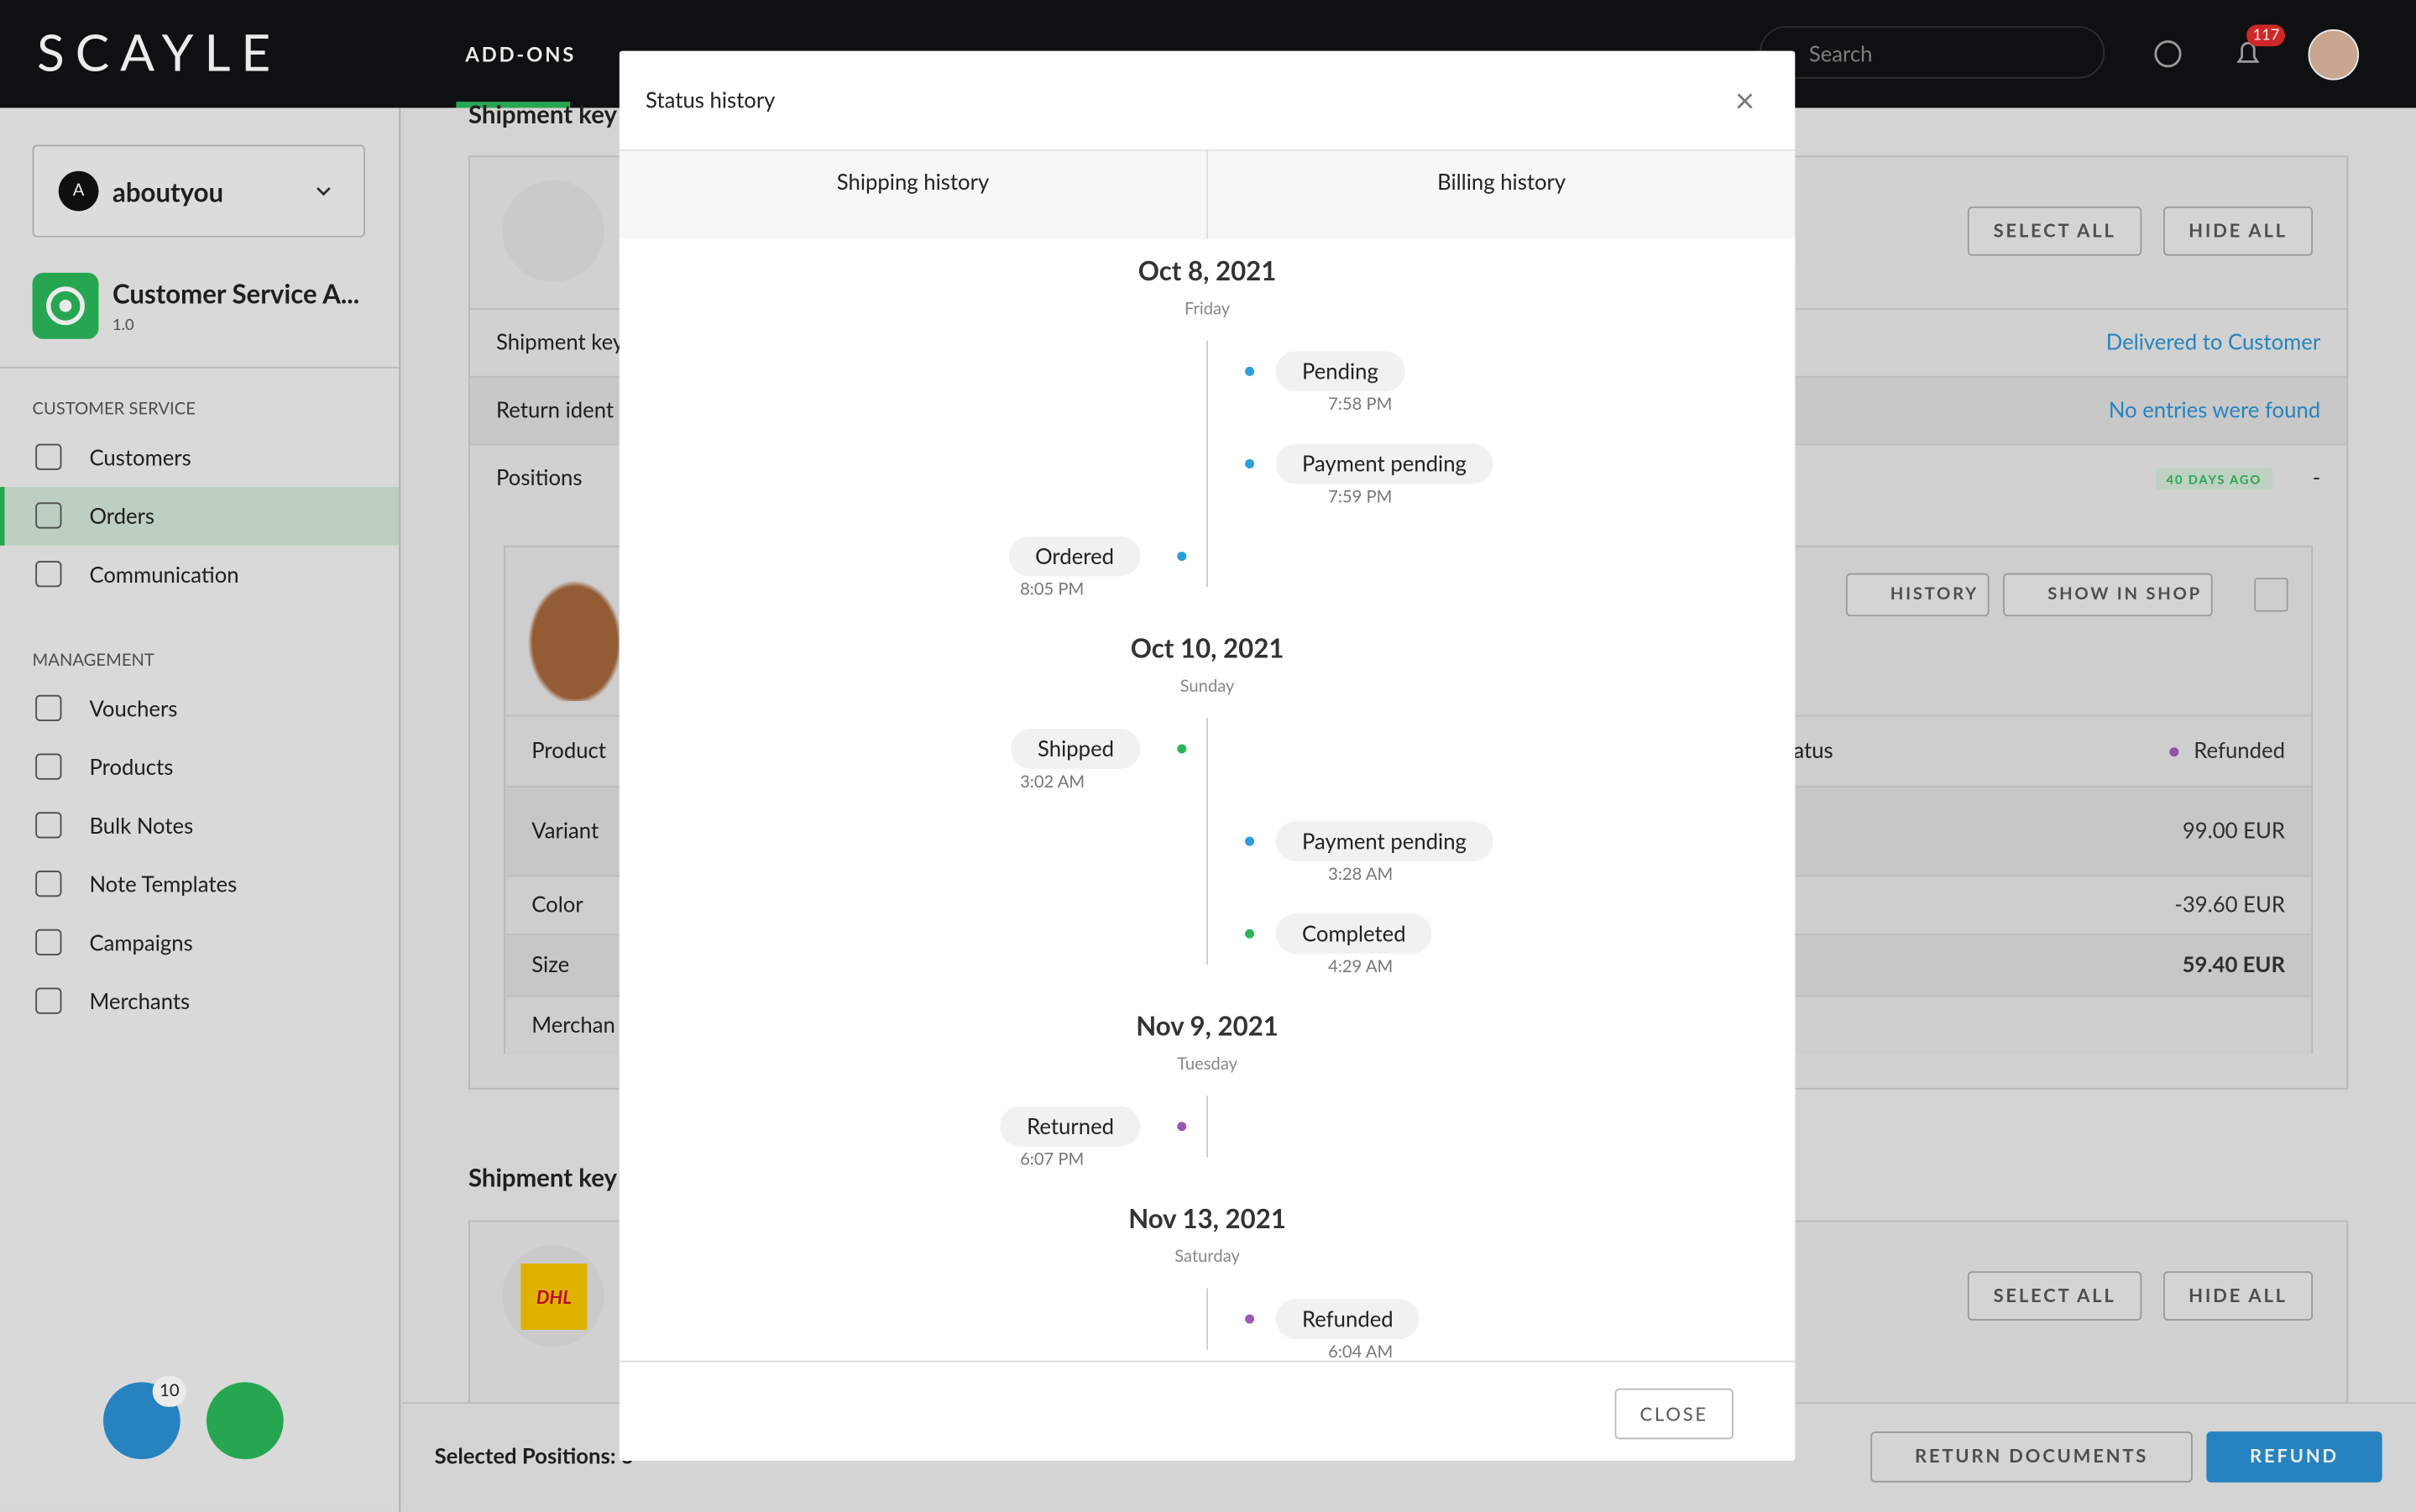  I want to click on nav-item: Communication, so click(199, 575).